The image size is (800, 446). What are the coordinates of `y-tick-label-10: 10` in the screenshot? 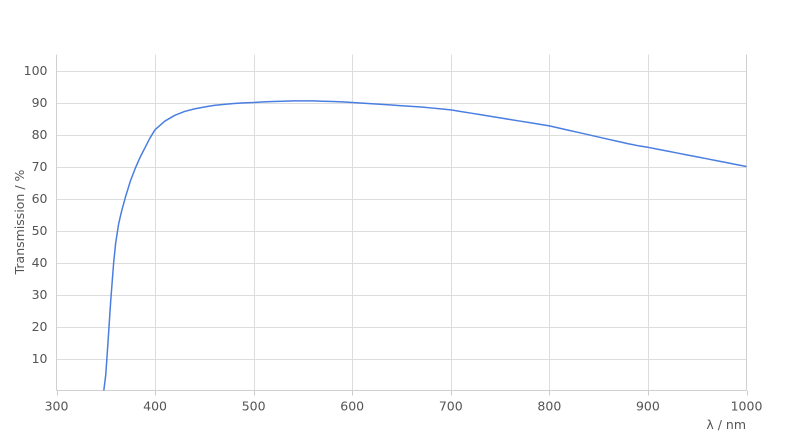 It's located at (40, 358).